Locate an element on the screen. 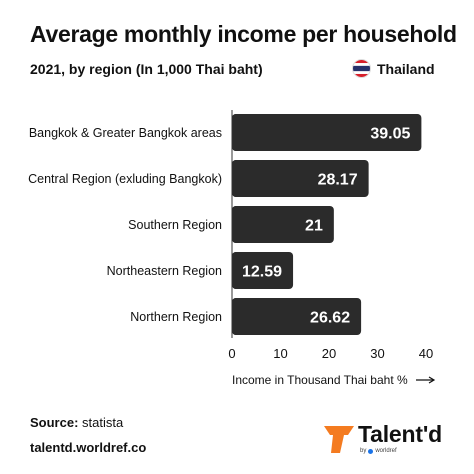 The image size is (474, 474). talentd-t-icon is located at coordinates (339, 439).